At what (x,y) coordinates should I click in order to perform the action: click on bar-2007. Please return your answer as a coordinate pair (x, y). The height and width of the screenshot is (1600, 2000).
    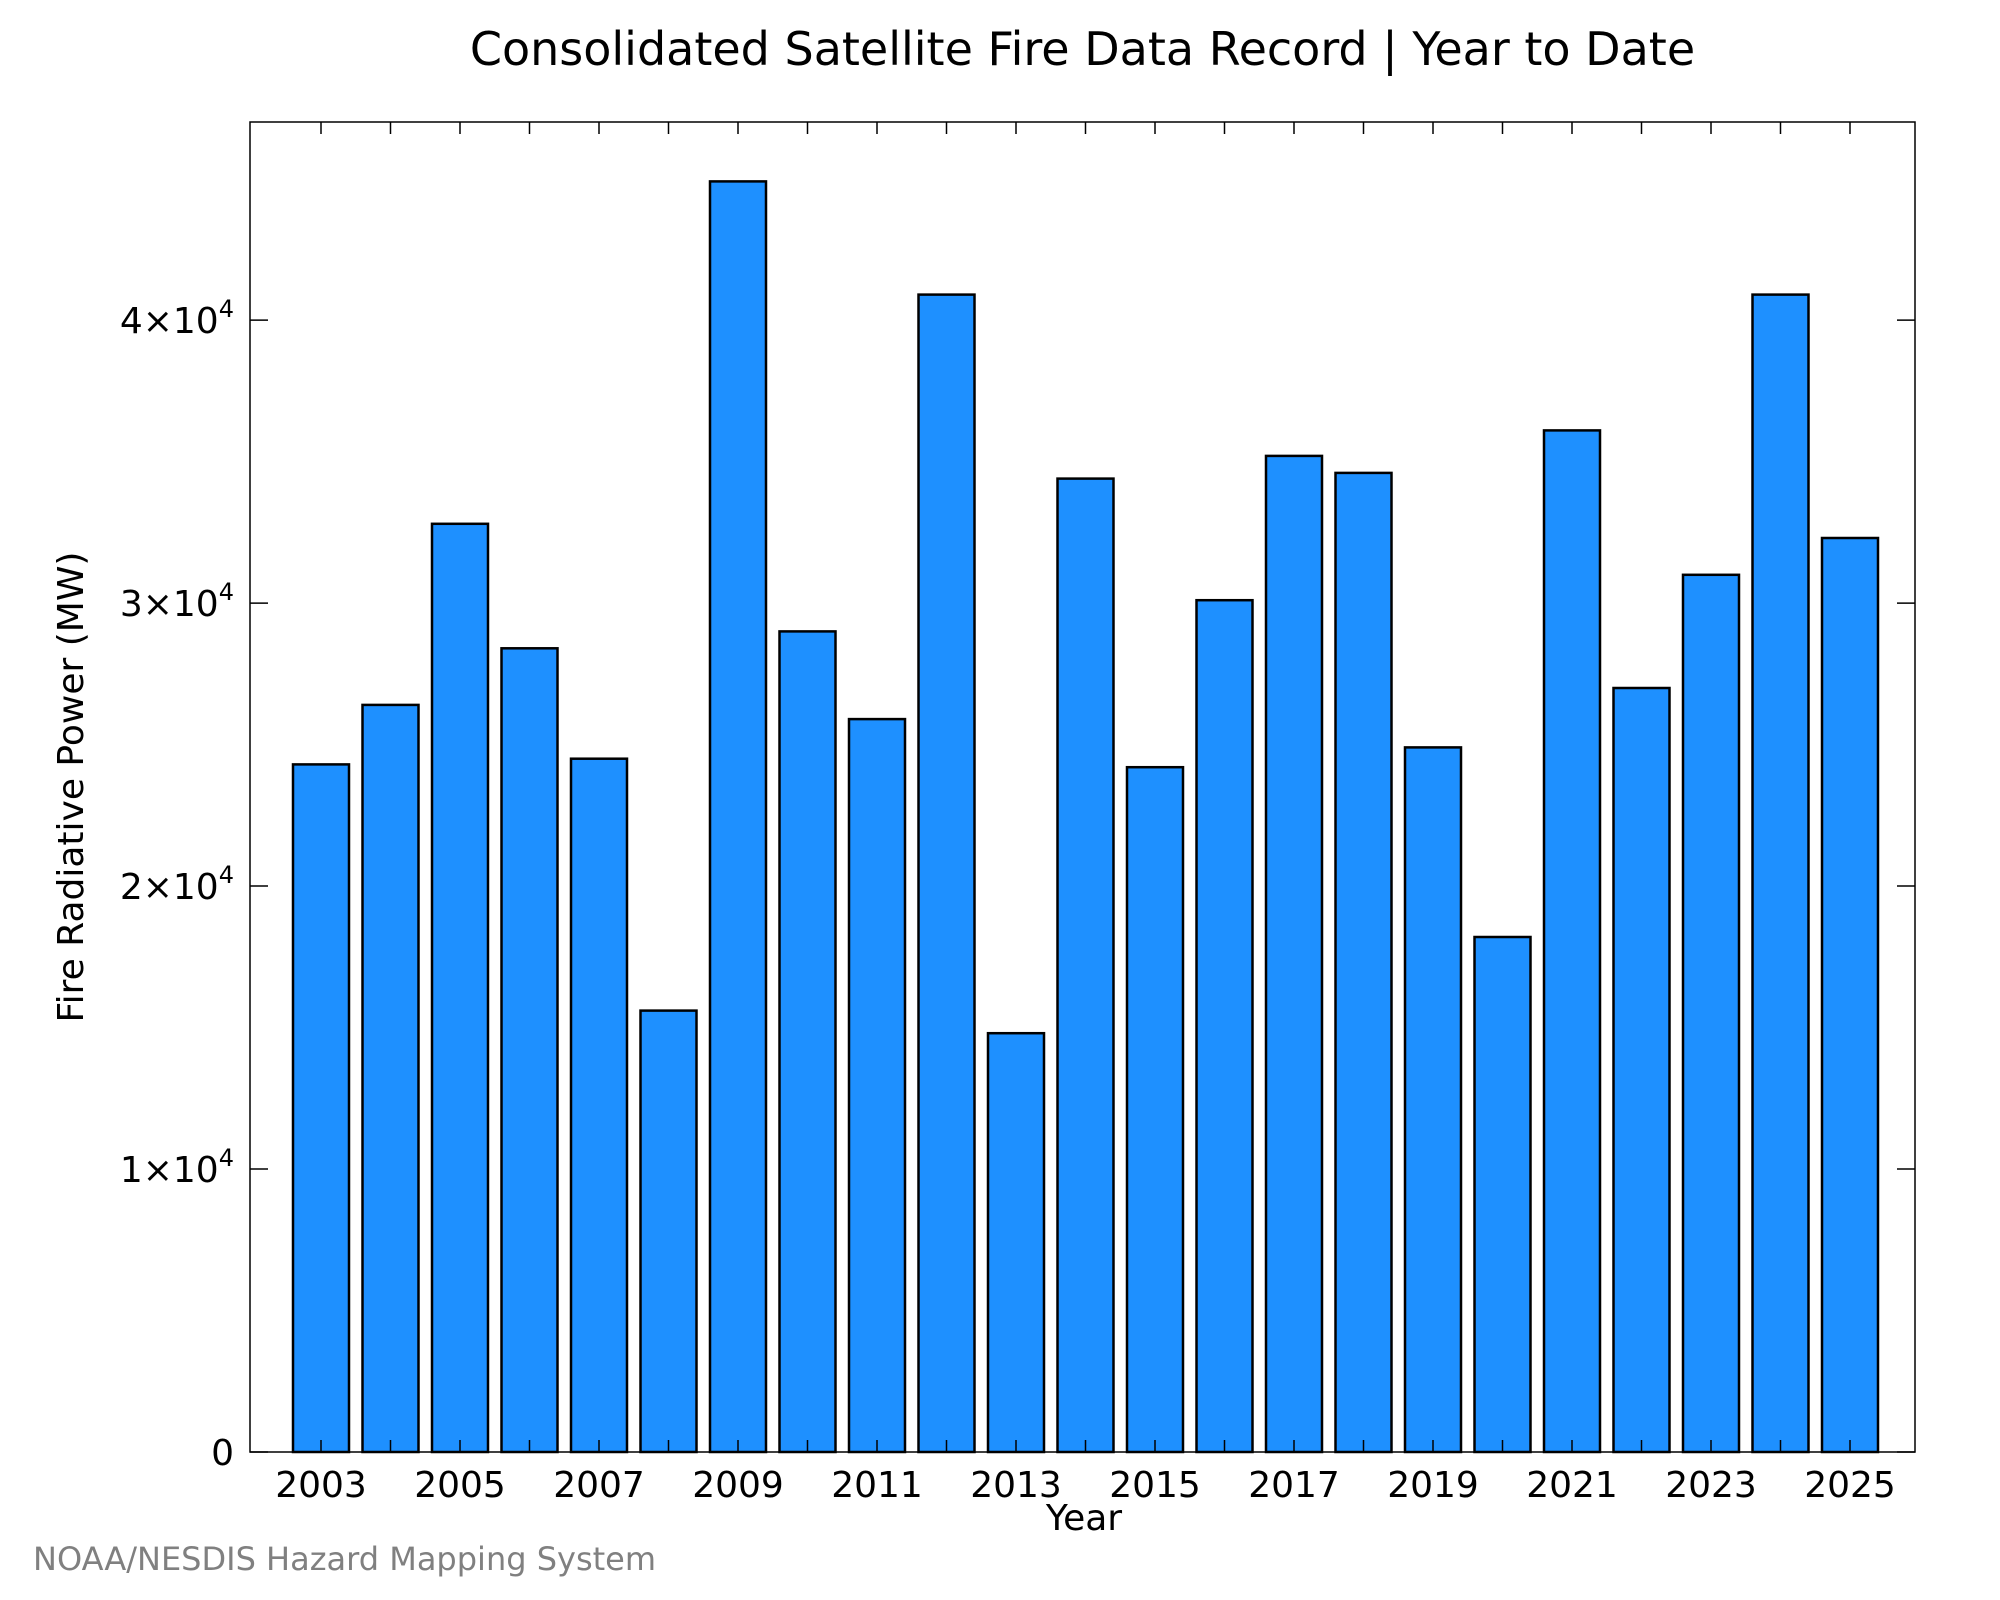
    Looking at the image, I should click on (599, 1105).